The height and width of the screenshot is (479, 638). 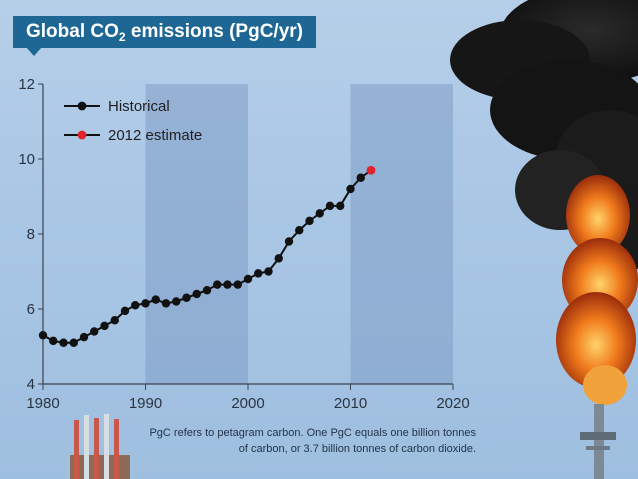 I want to click on chart-title: Global CO2 emissions (PgC/yr), so click(x=164, y=32).